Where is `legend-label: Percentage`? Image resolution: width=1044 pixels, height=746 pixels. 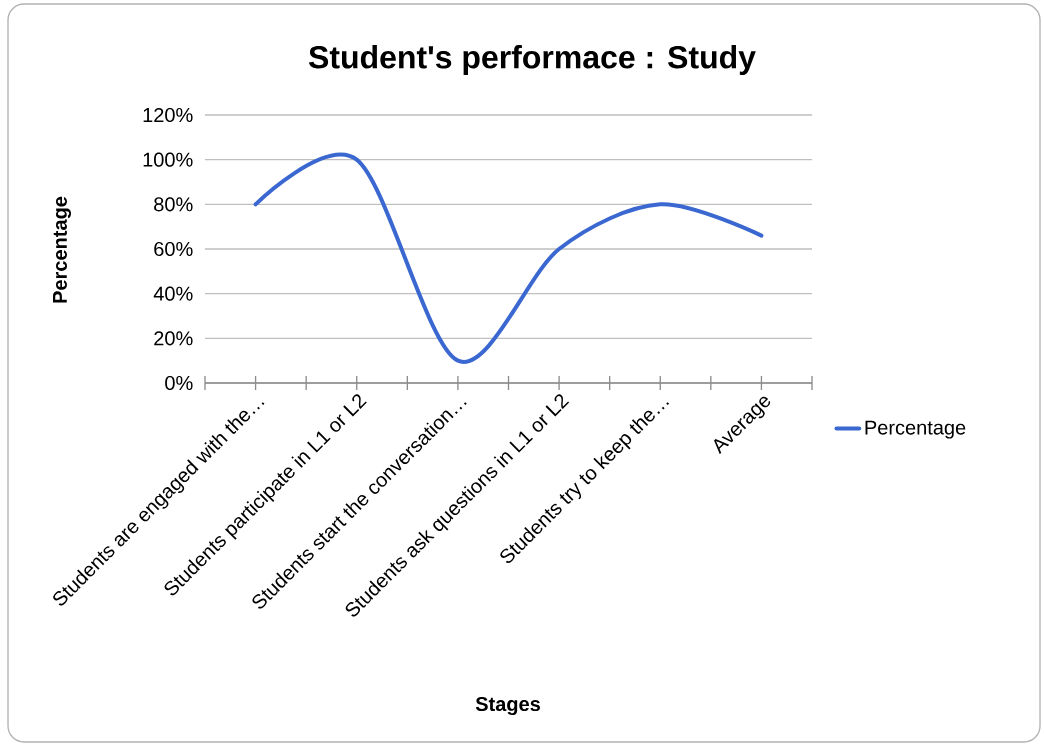 legend-label: Percentage is located at coordinates (915, 429).